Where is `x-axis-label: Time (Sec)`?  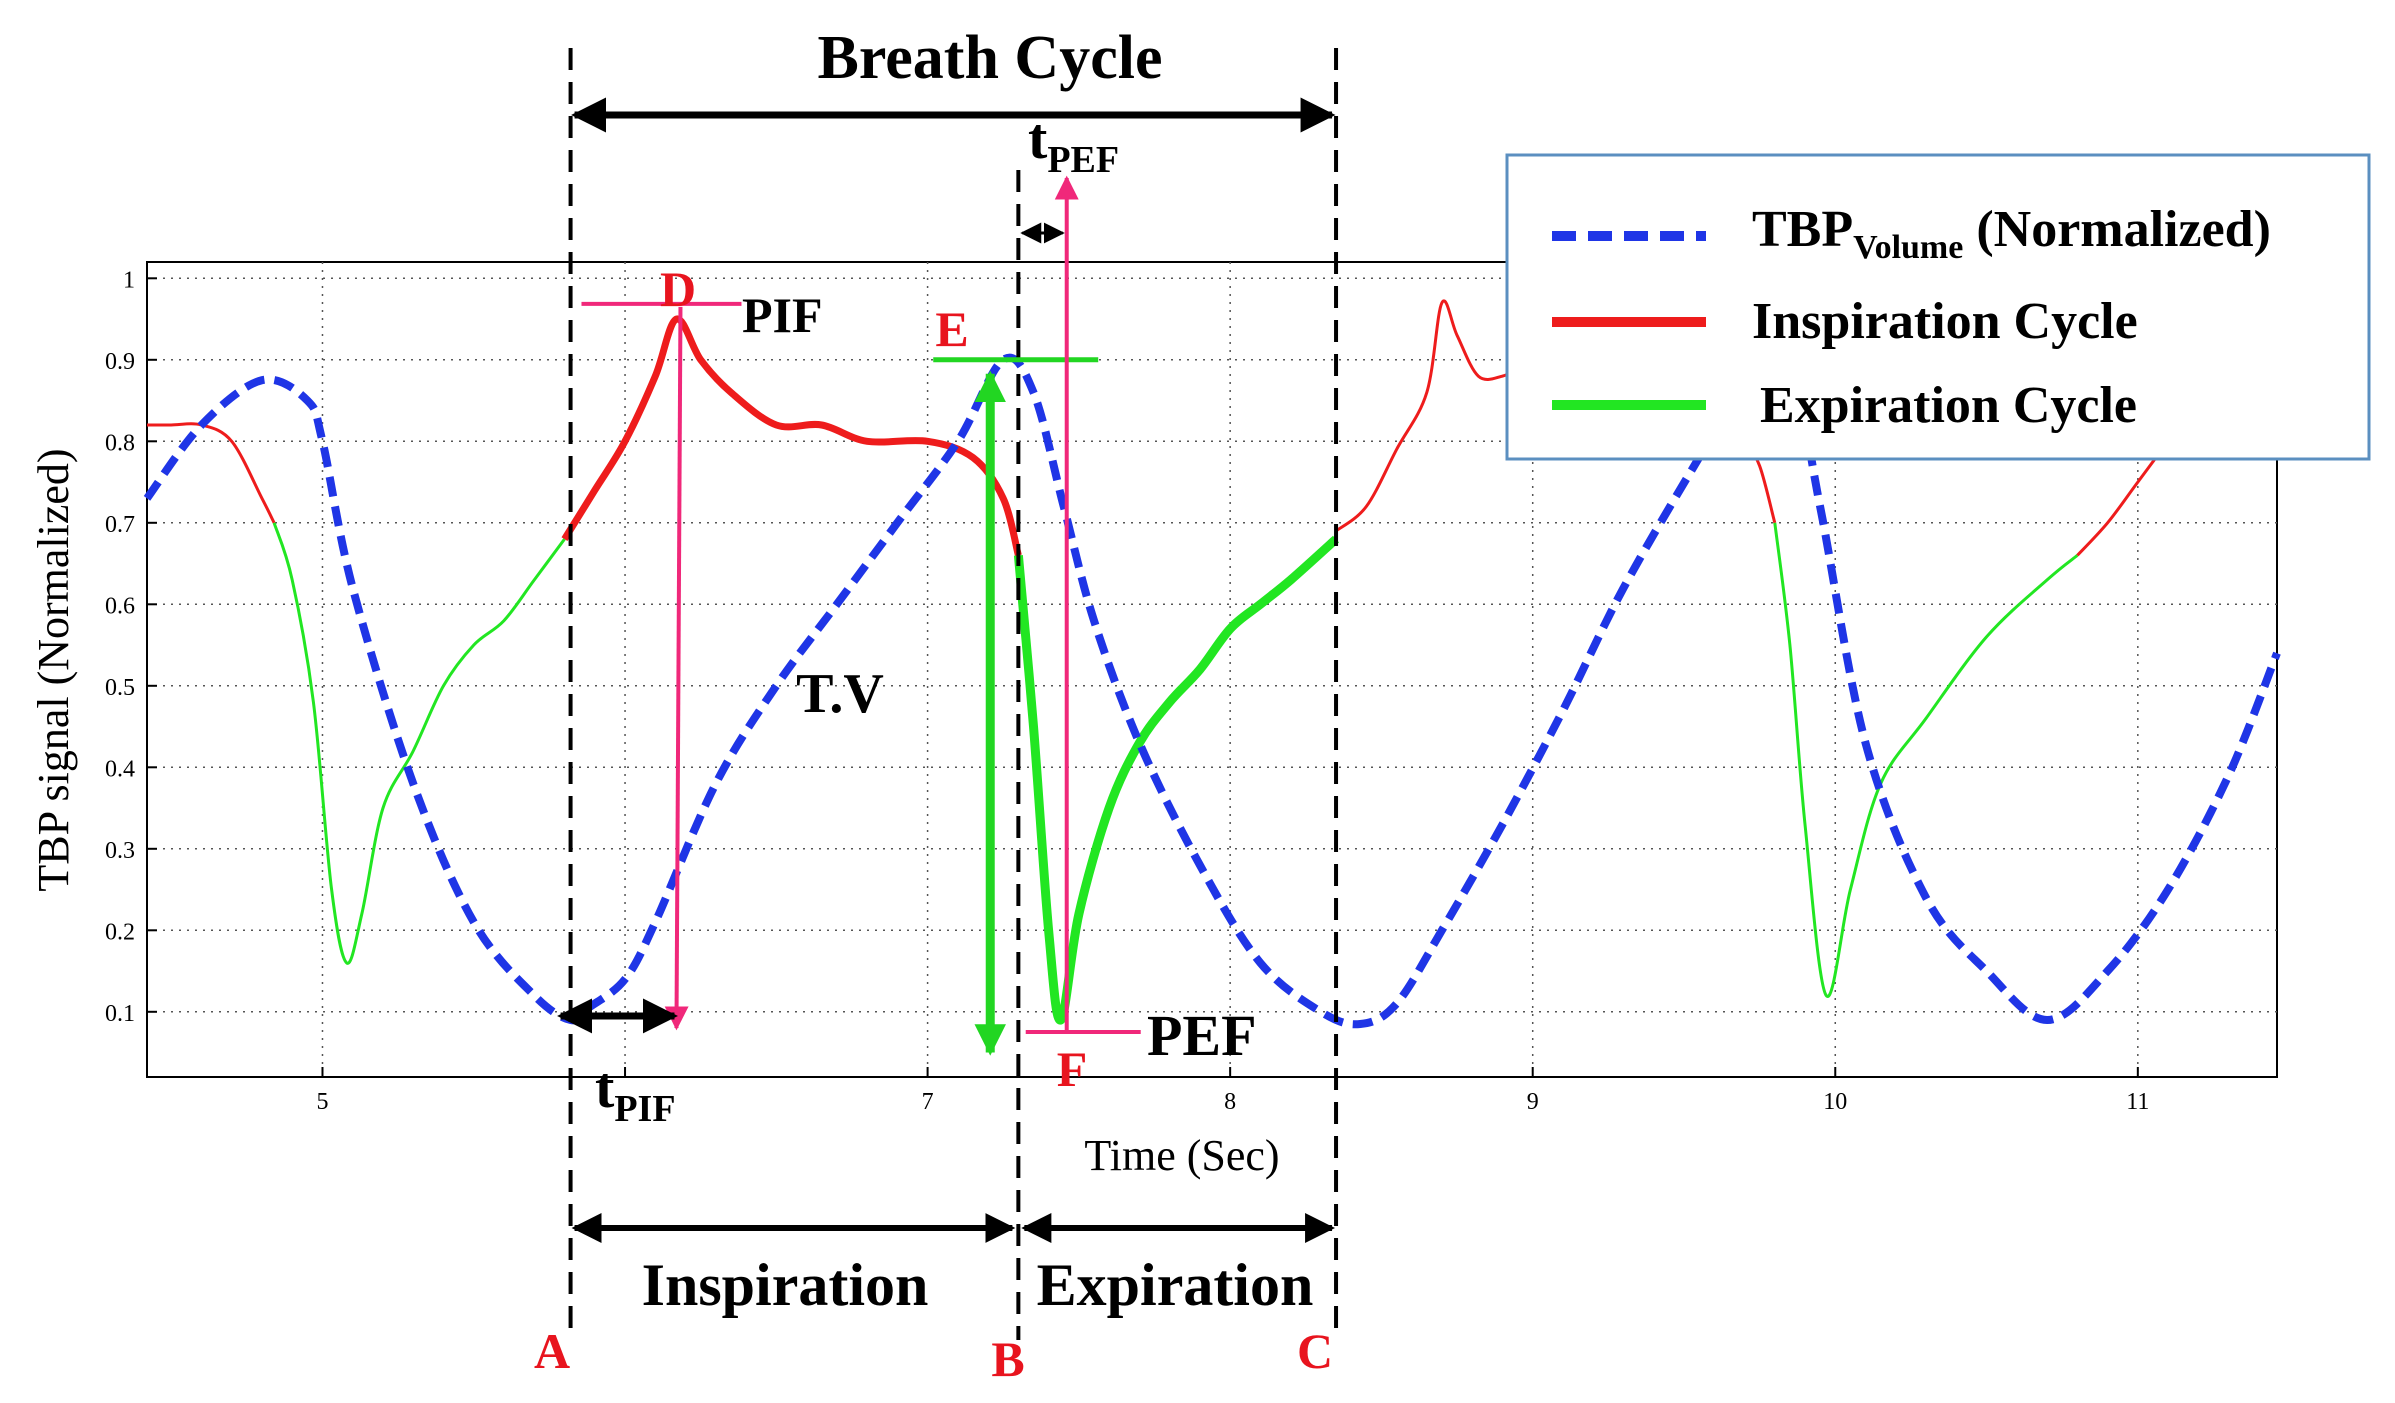
x-axis-label: Time (Sec) is located at coordinates (1181, 1155).